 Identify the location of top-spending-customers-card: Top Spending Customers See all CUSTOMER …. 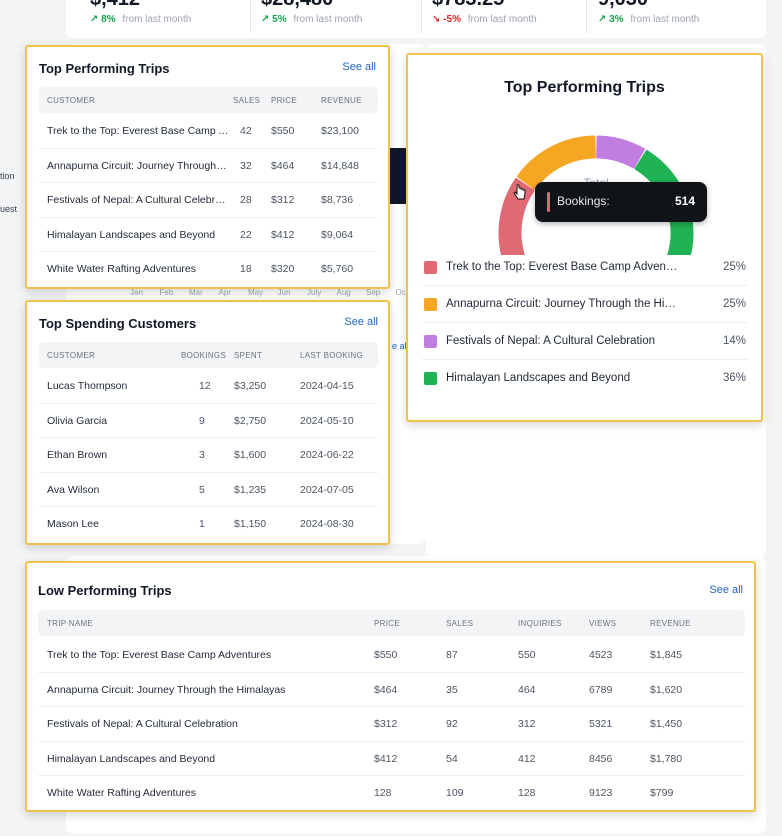
(207, 422).